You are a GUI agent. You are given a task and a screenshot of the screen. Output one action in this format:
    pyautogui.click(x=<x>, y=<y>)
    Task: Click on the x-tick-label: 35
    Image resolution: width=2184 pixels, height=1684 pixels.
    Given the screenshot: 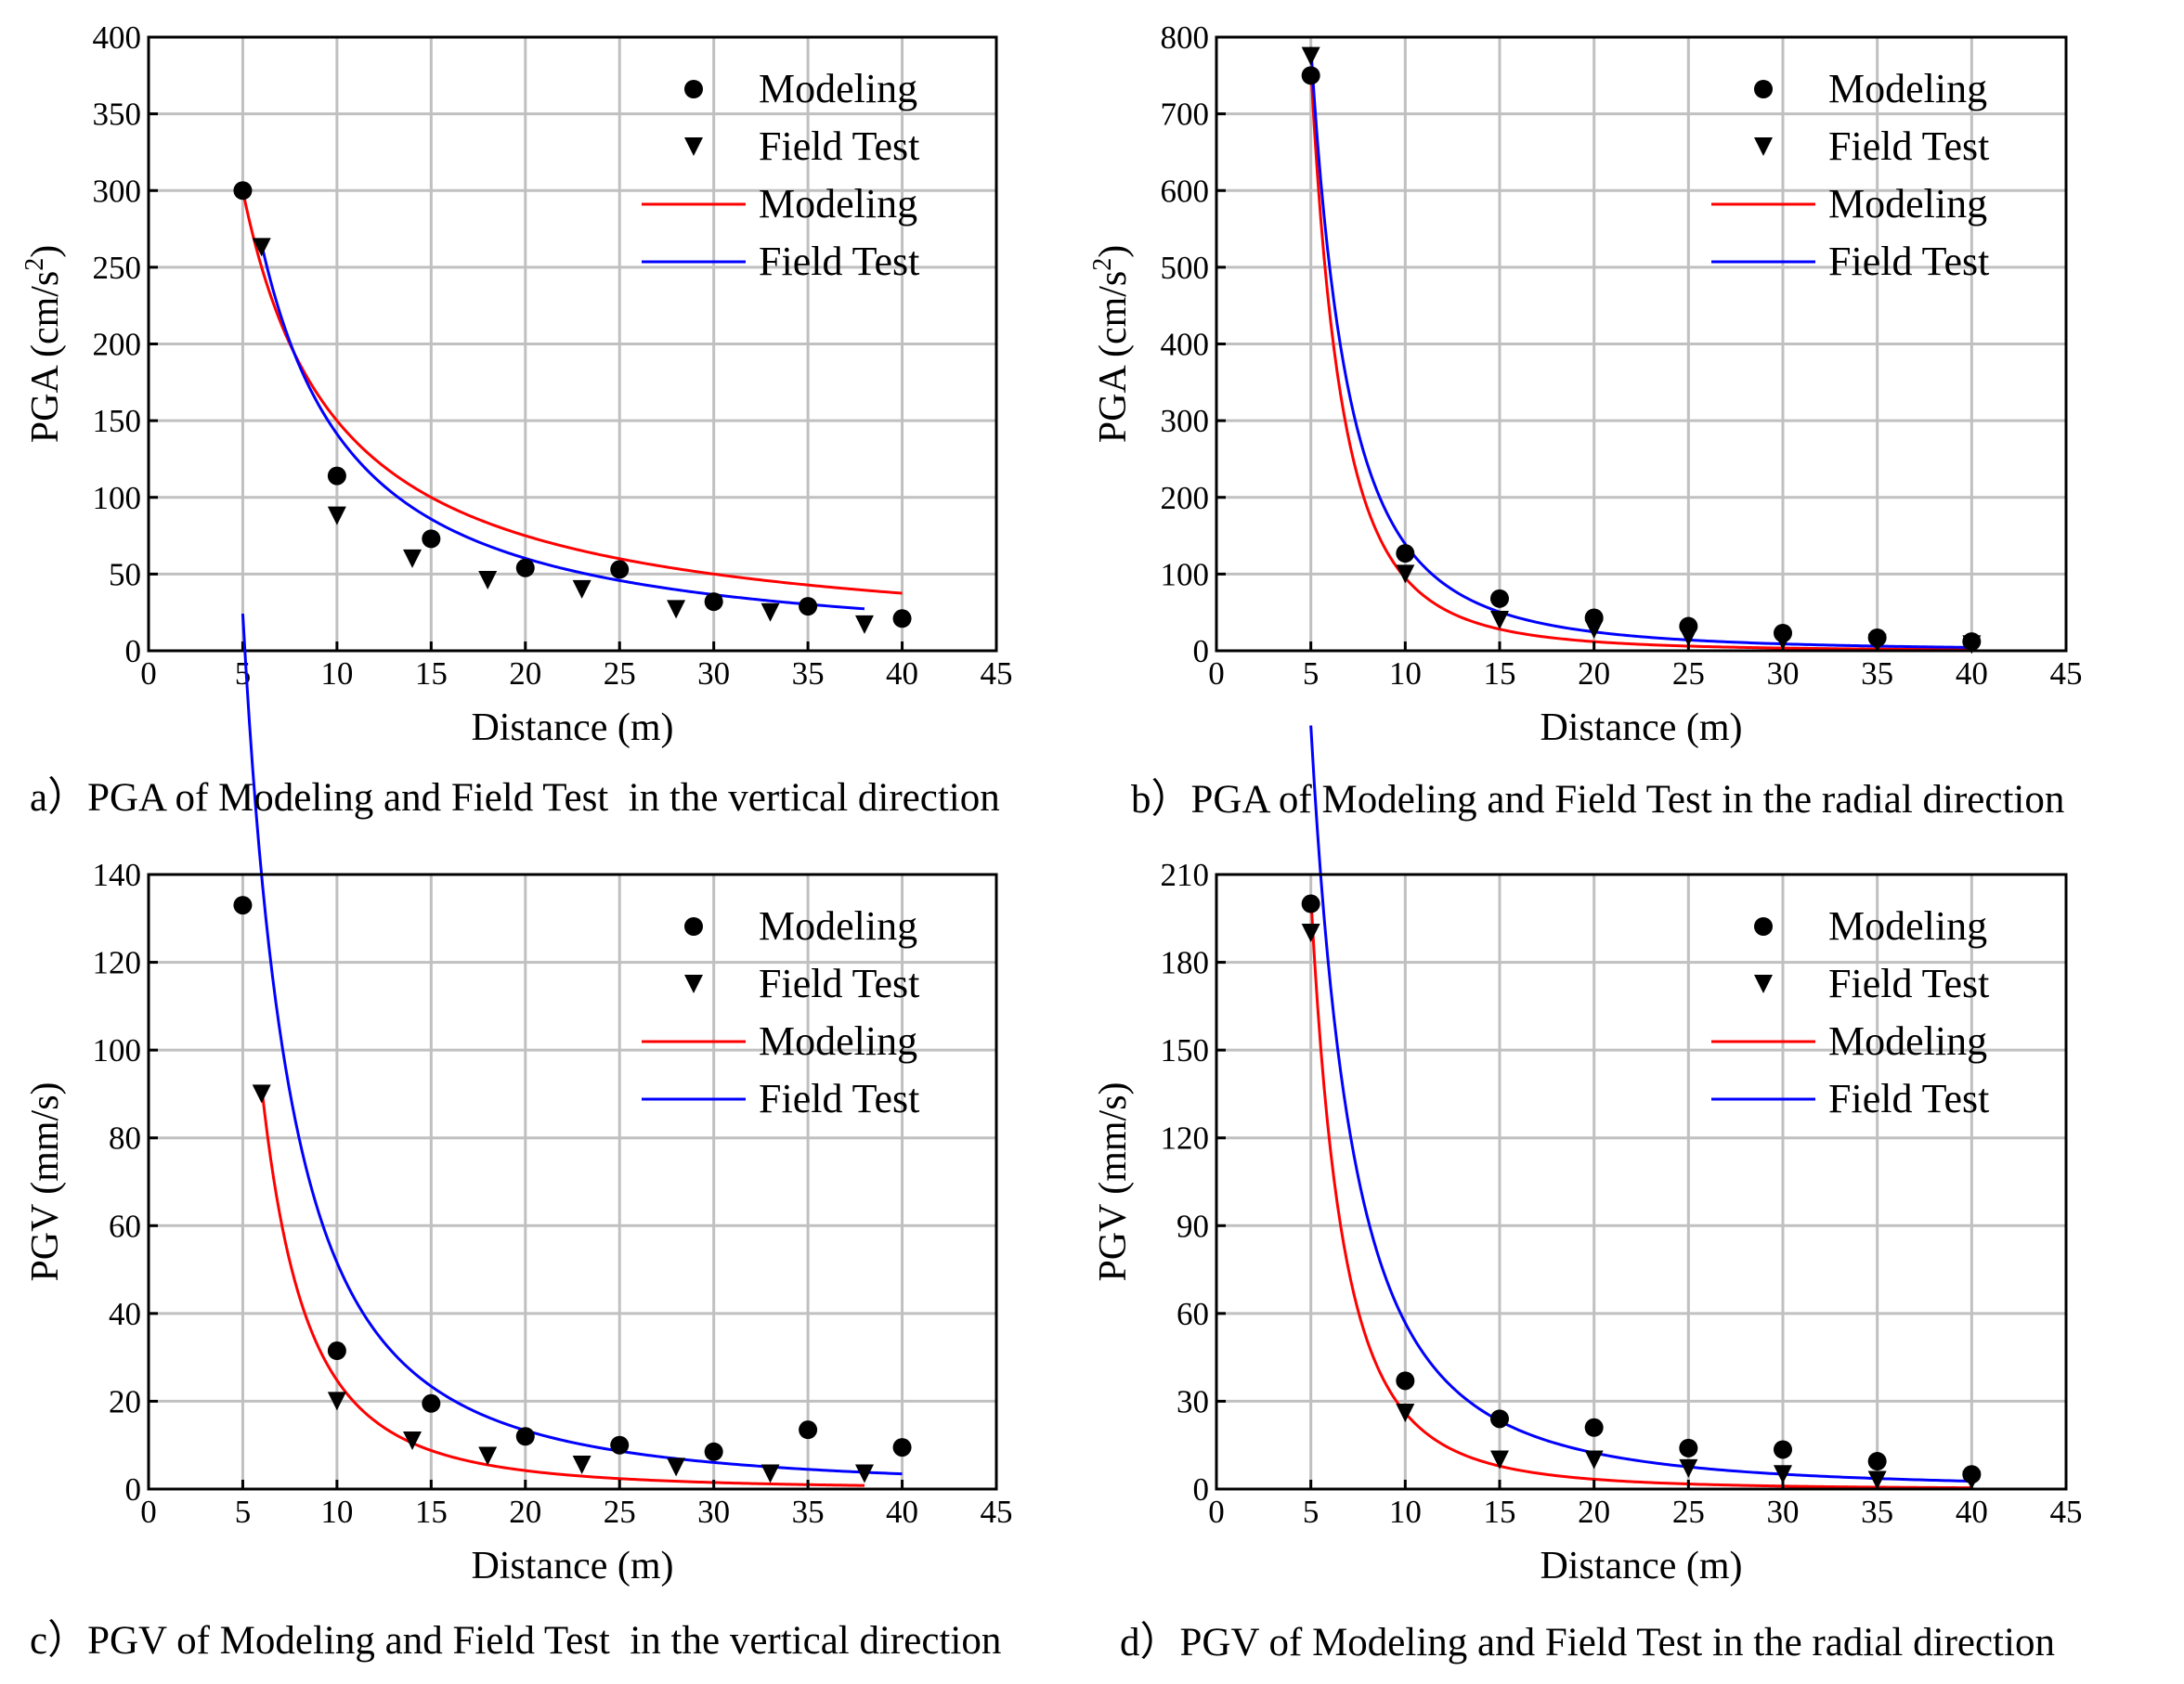 What is the action you would take?
    pyautogui.click(x=808, y=1512)
    